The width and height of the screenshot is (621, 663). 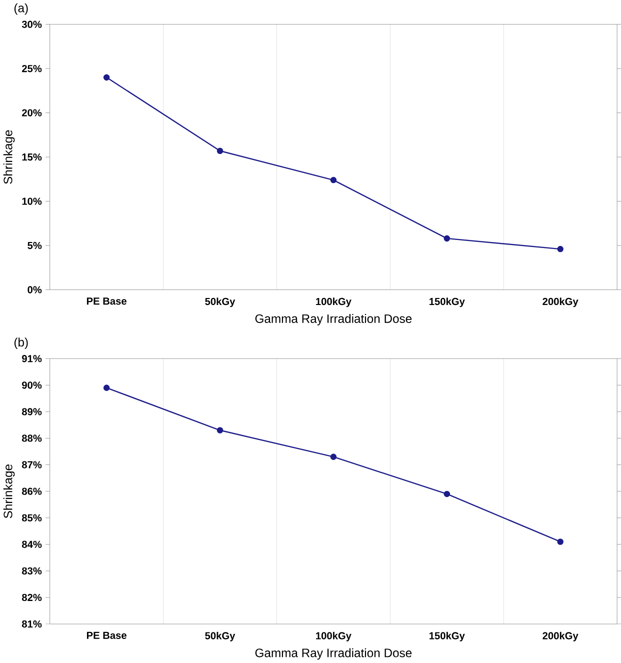 I want to click on y-tick-label: 86%, so click(x=32, y=491).